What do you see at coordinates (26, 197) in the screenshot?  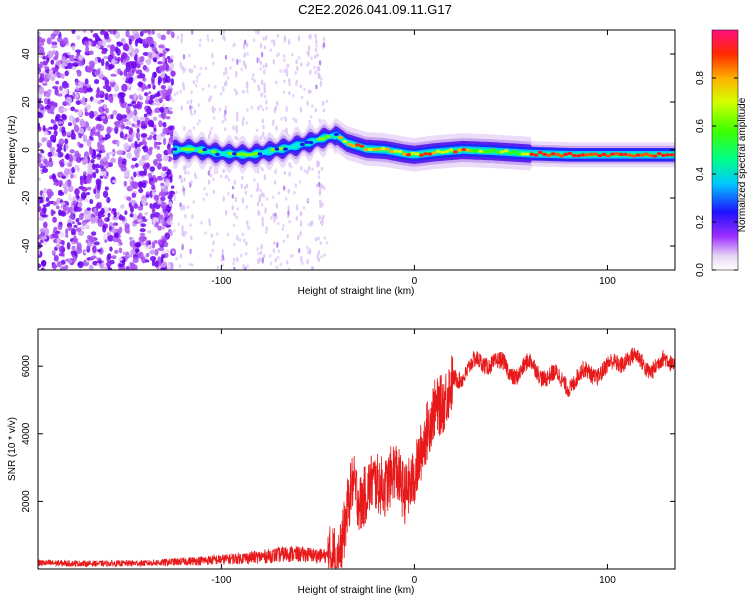 I see `spectrogram-y-tick-label: -20` at bounding box center [26, 197].